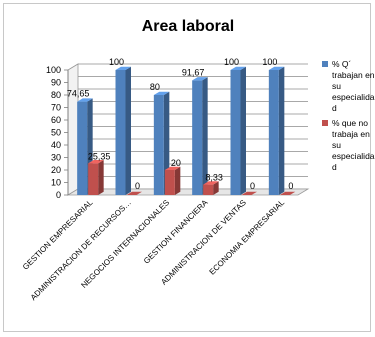 The width and height of the screenshot is (375, 337). I want to click on y-tick-label: 90, so click(56, 83).